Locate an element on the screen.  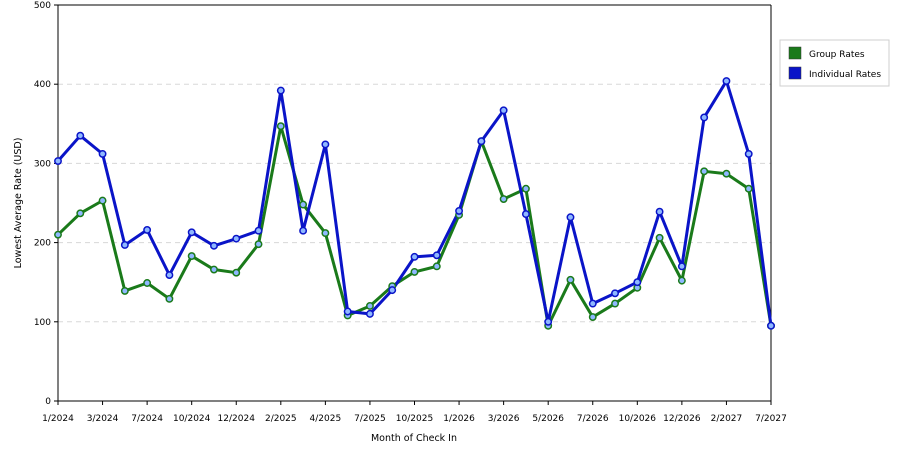
y-tick-label: 400 is located at coordinates (42, 85).